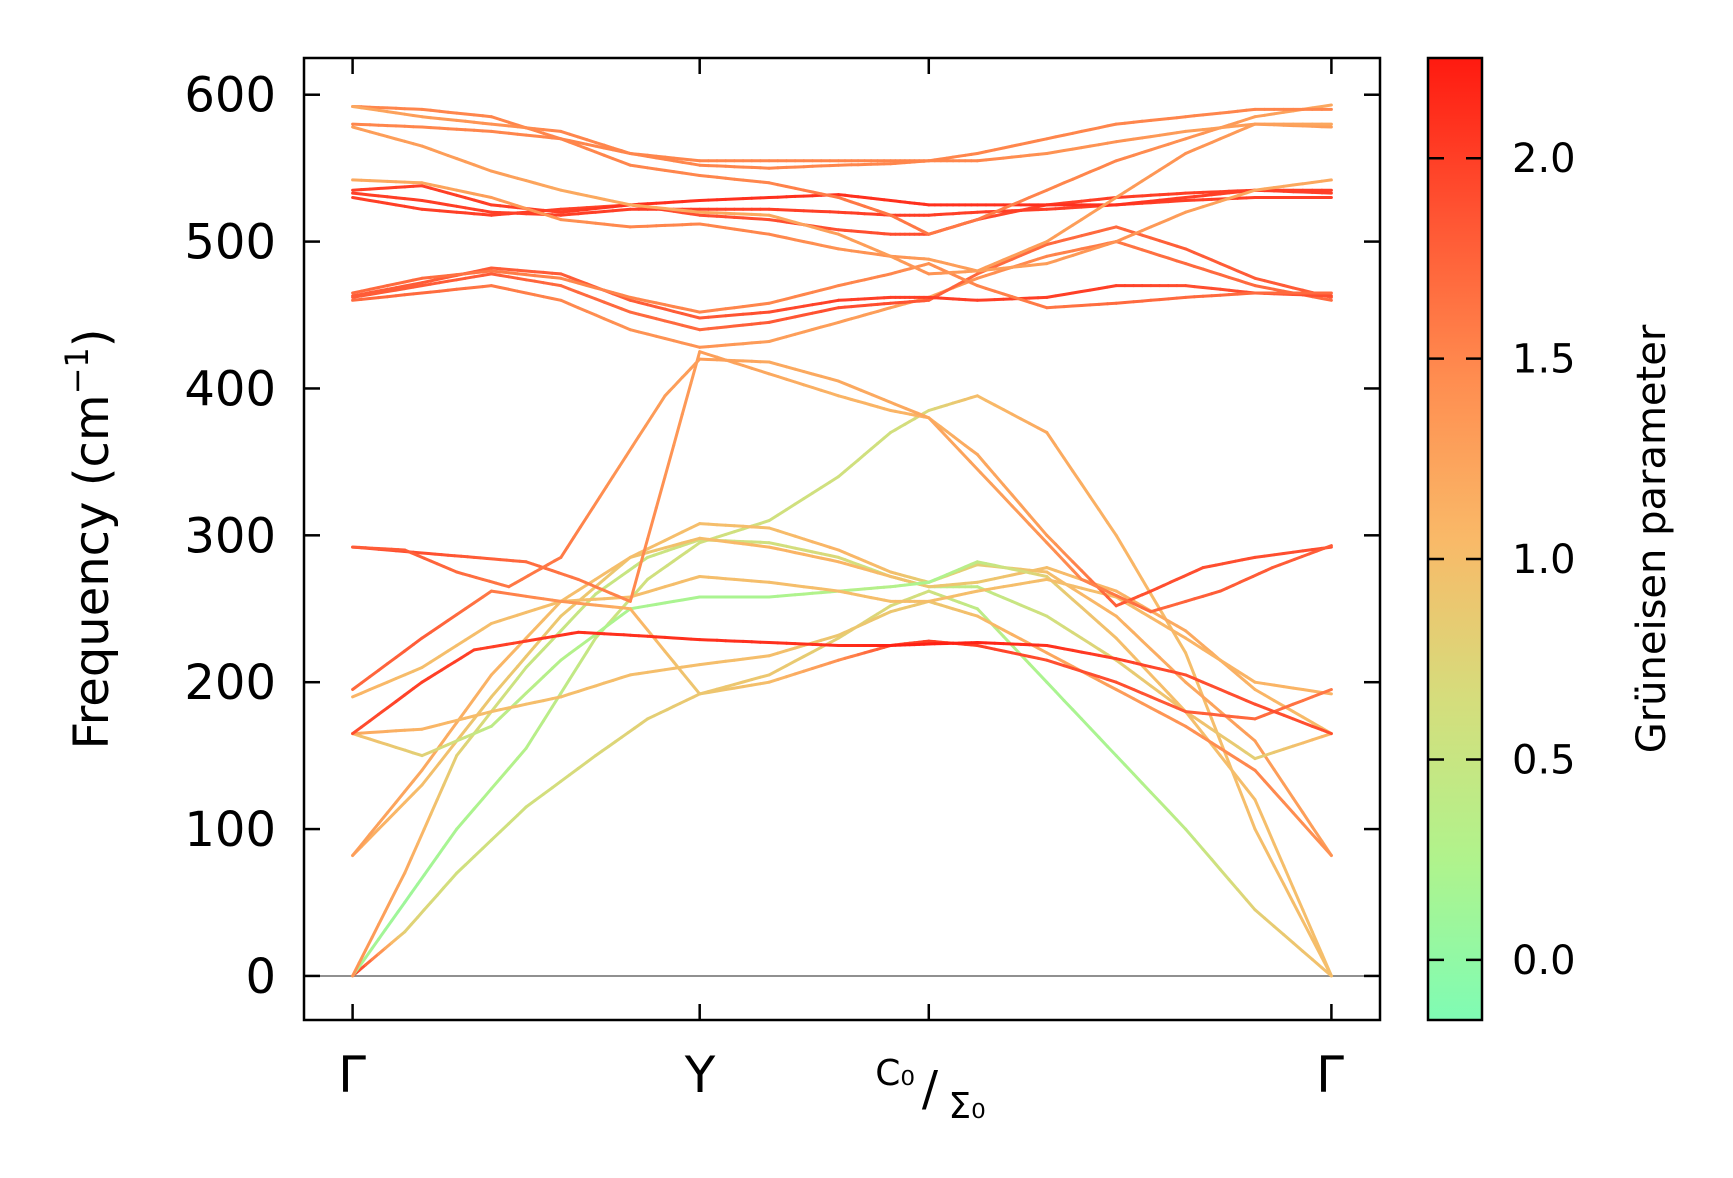 The height and width of the screenshot is (1178, 1733). Describe the element at coordinates (77, 370) in the screenshot. I see `y-axis-label-sup: −1` at that location.